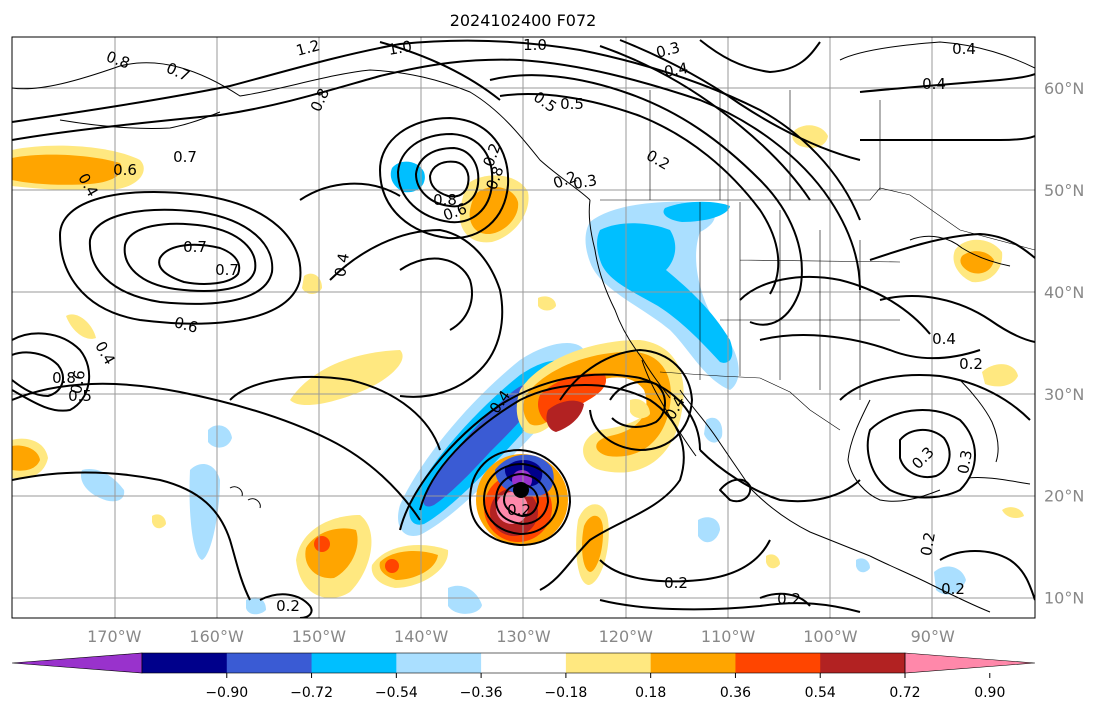 This screenshot has height=712, width=1105. Describe the element at coordinates (436, 294) in the screenshot. I see `contour-mid-west` at that location.